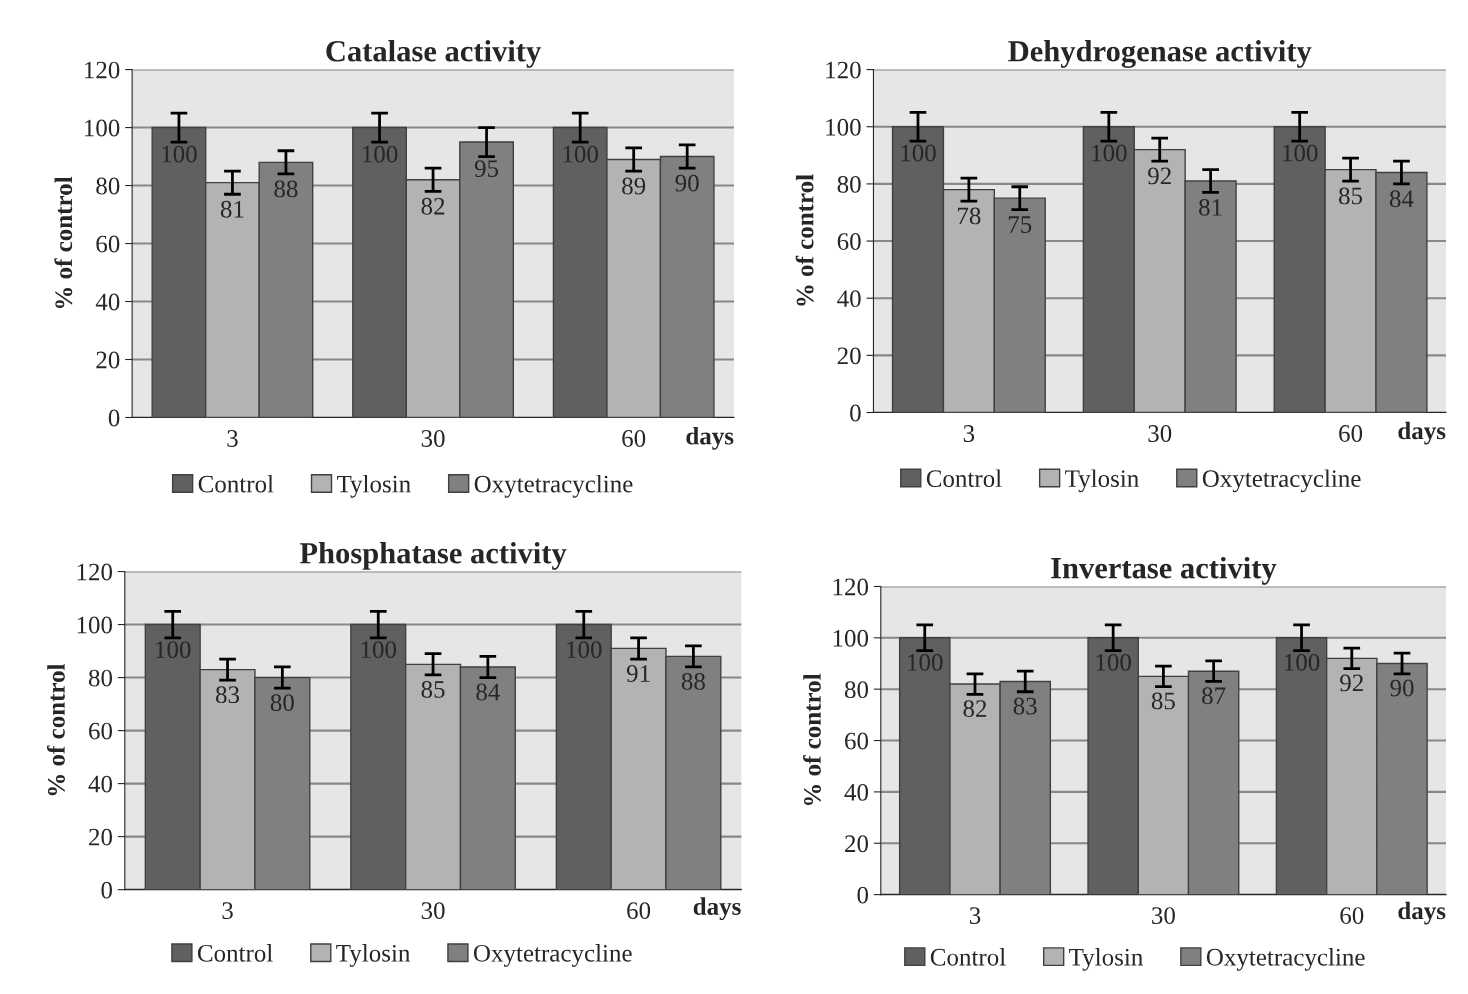 This screenshot has height=994, width=1468. I want to click on chart-title: Phosphatase activity, so click(433, 556).